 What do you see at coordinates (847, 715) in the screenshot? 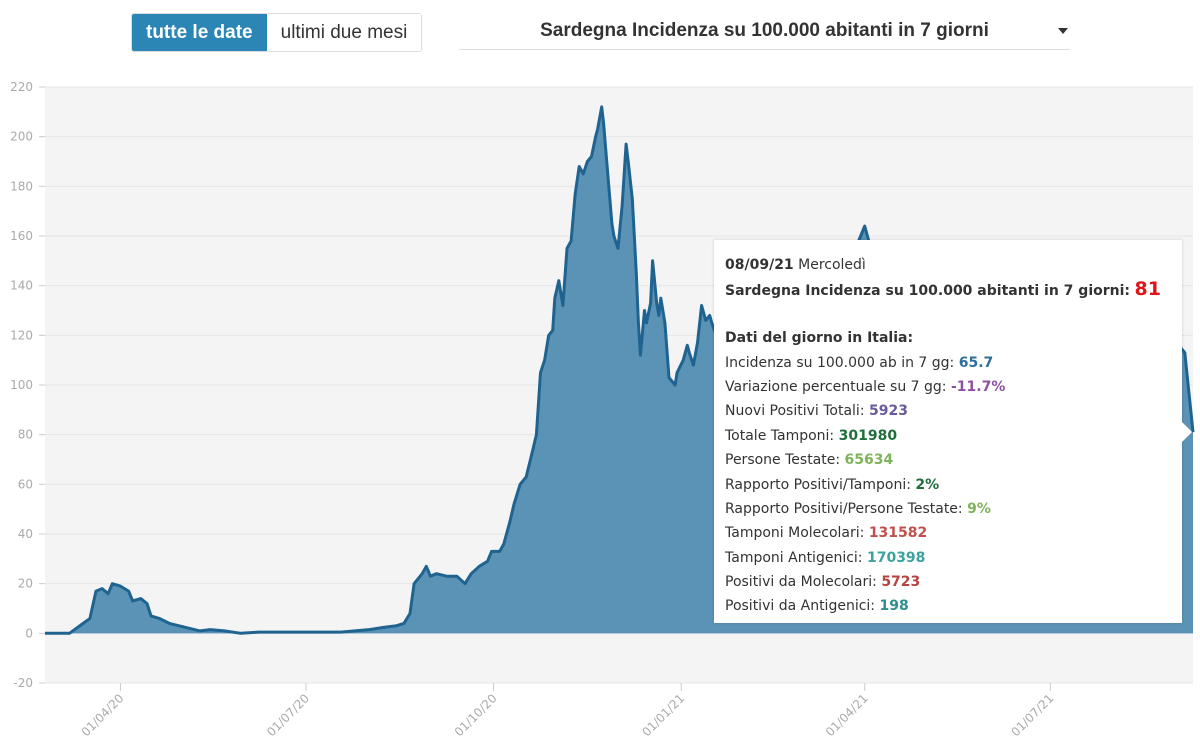
I see `x-tick-label: 01/04/21` at bounding box center [847, 715].